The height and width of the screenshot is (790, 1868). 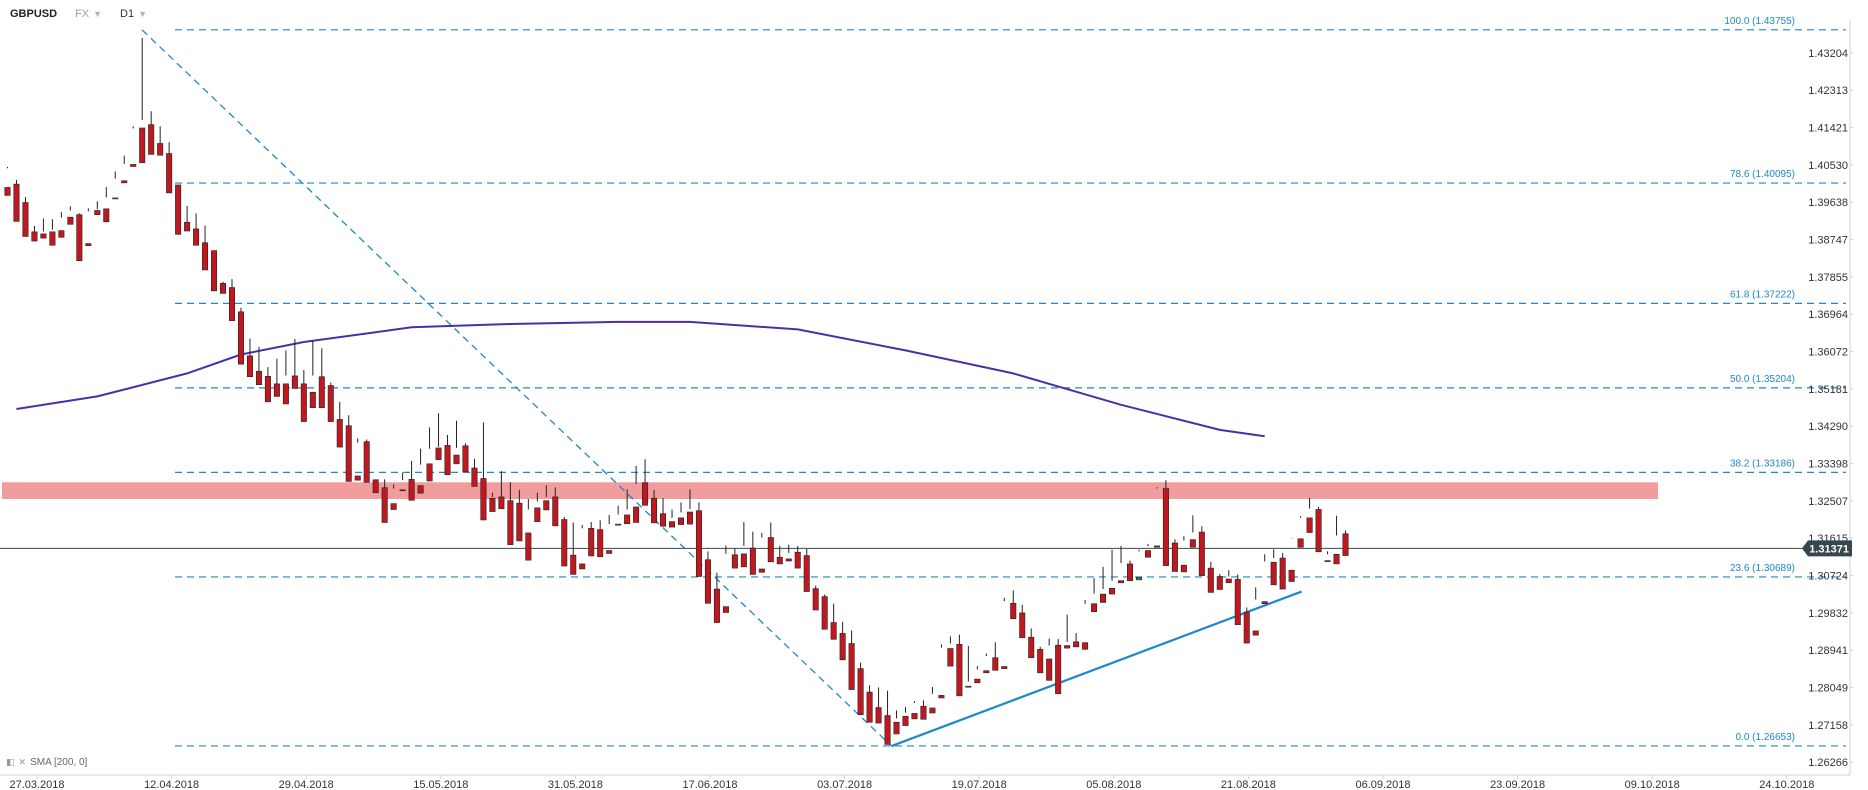 I want to click on price-tick-label: 1.26266, so click(x=1828, y=763).